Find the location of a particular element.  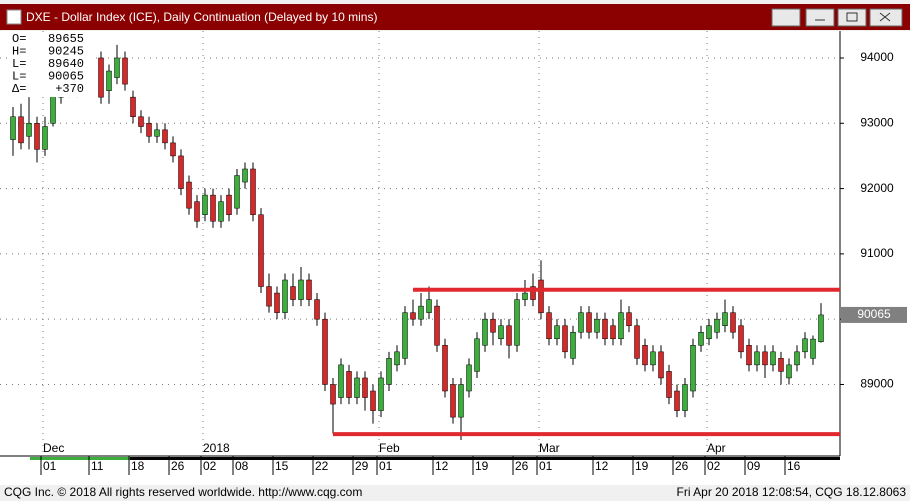

time-bar is located at coordinates (435, 458).